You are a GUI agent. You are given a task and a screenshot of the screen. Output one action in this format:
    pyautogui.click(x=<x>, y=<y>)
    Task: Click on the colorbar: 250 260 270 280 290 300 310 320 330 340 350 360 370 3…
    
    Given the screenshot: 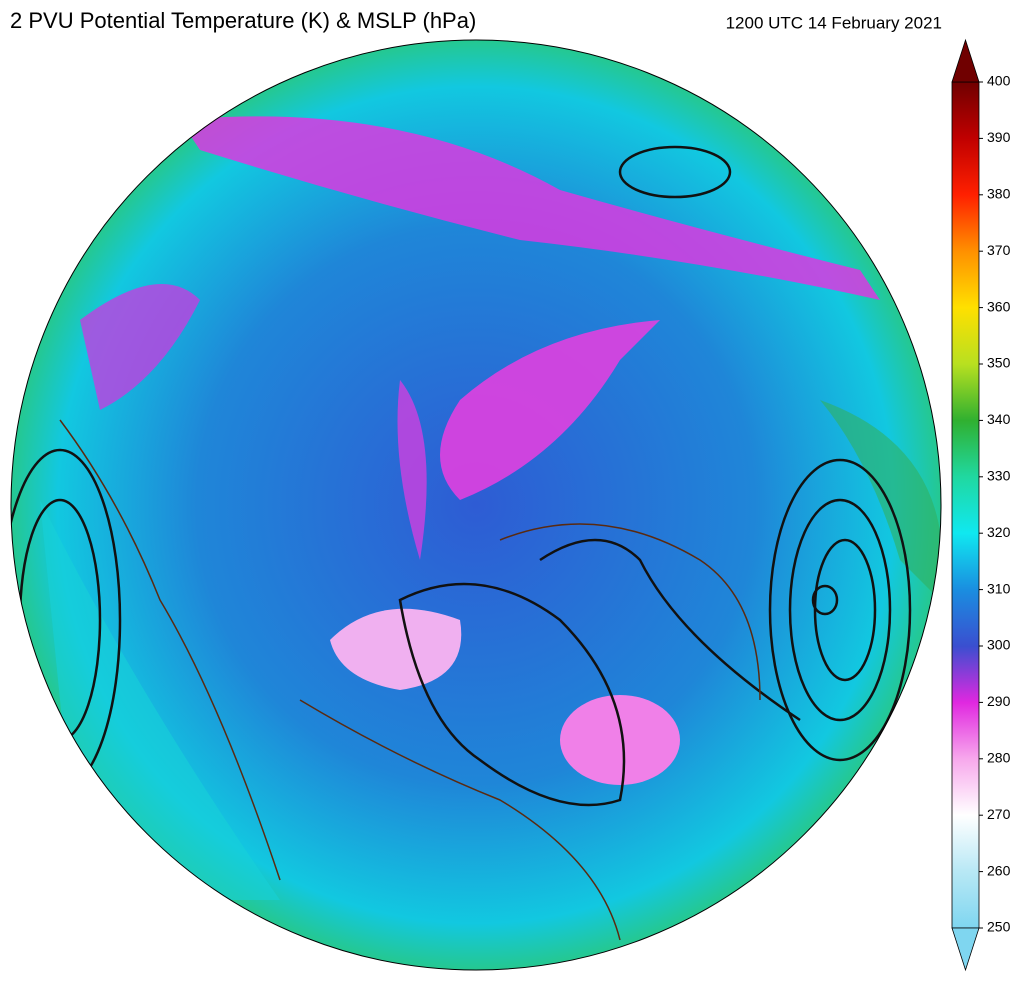 What is the action you would take?
    pyautogui.click(x=981, y=505)
    